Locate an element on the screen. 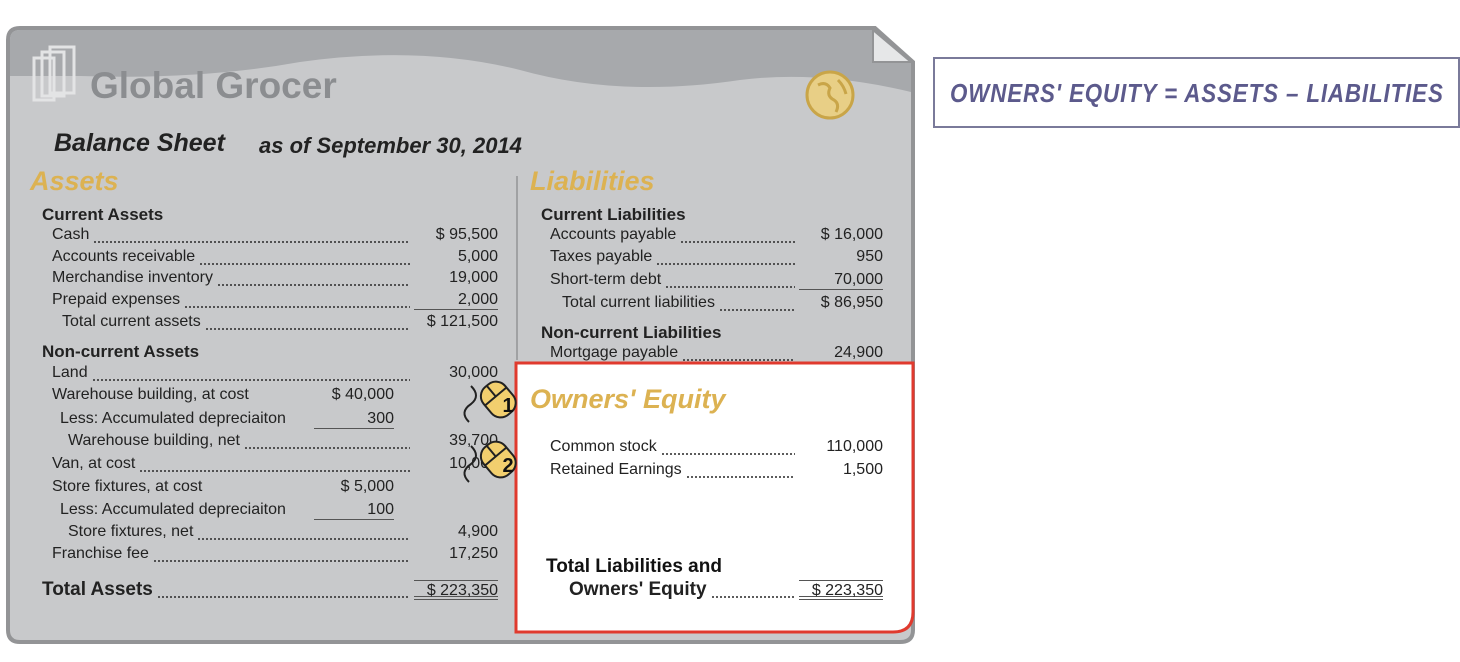 The width and height of the screenshot is (1460, 662). formula: OWNERS' EQUITY = ASSETS – LIABILITIES is located at coordinates (1197, 93).